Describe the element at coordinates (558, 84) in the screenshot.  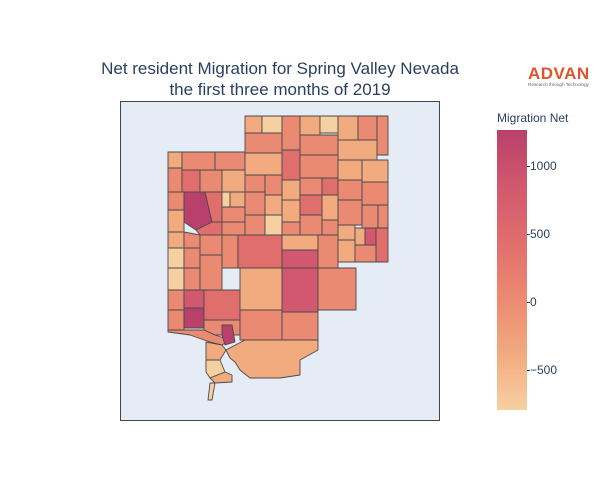
I see `logo-tagline: Research through Technology` at that location.